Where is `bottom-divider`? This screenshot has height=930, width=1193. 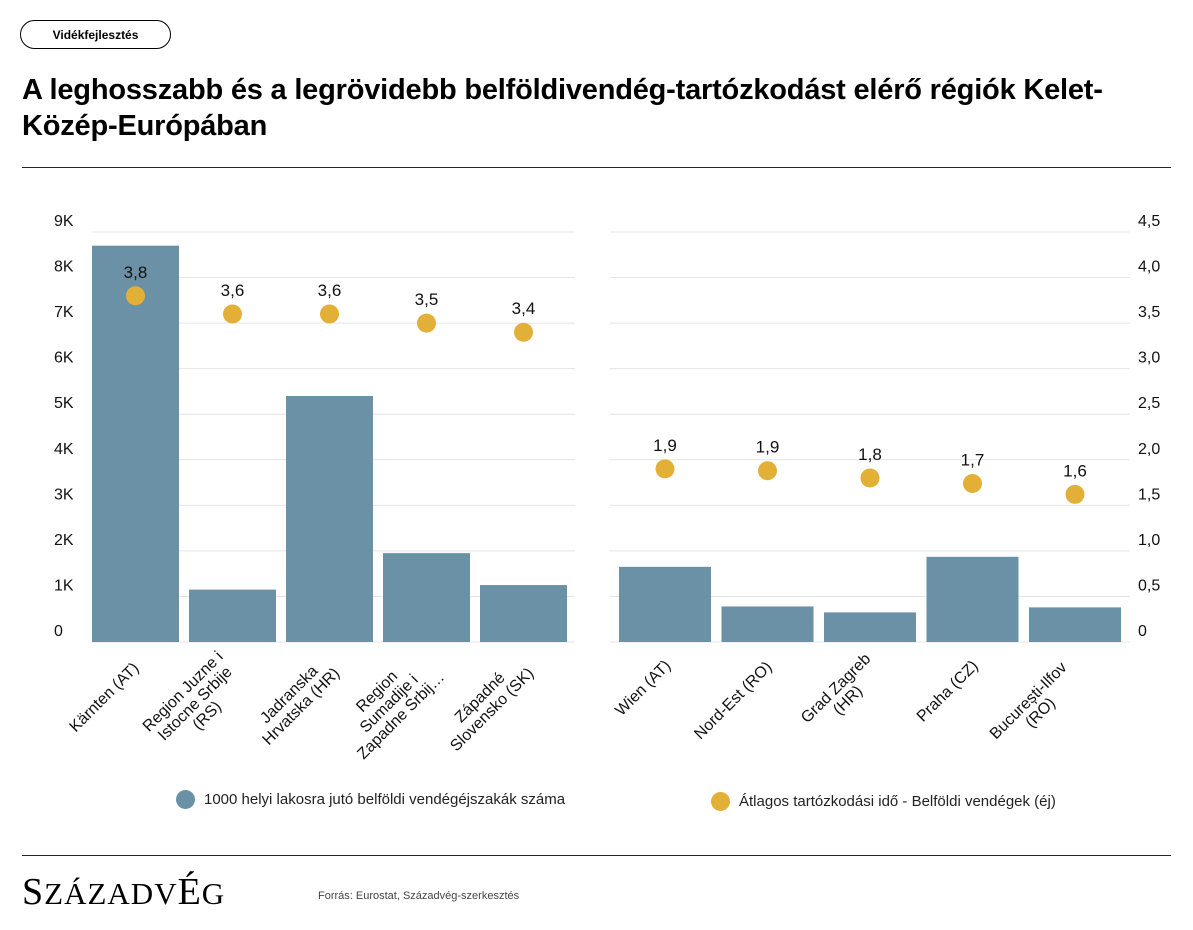
bottom-divider is located at coordinates (596, 855).